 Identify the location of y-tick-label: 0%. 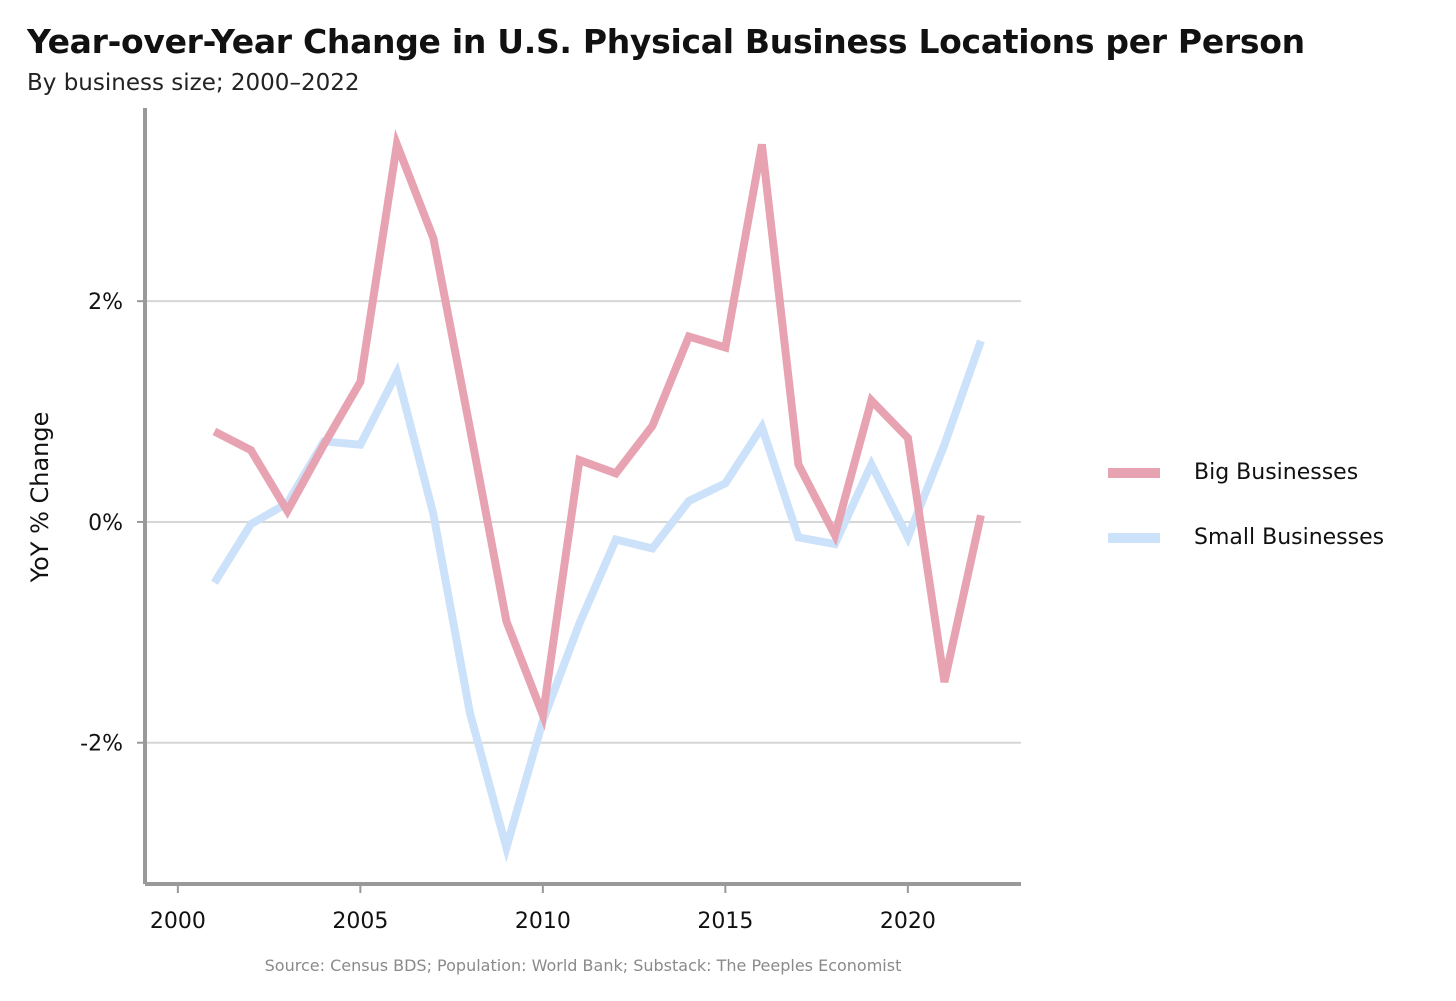
(105, 523).